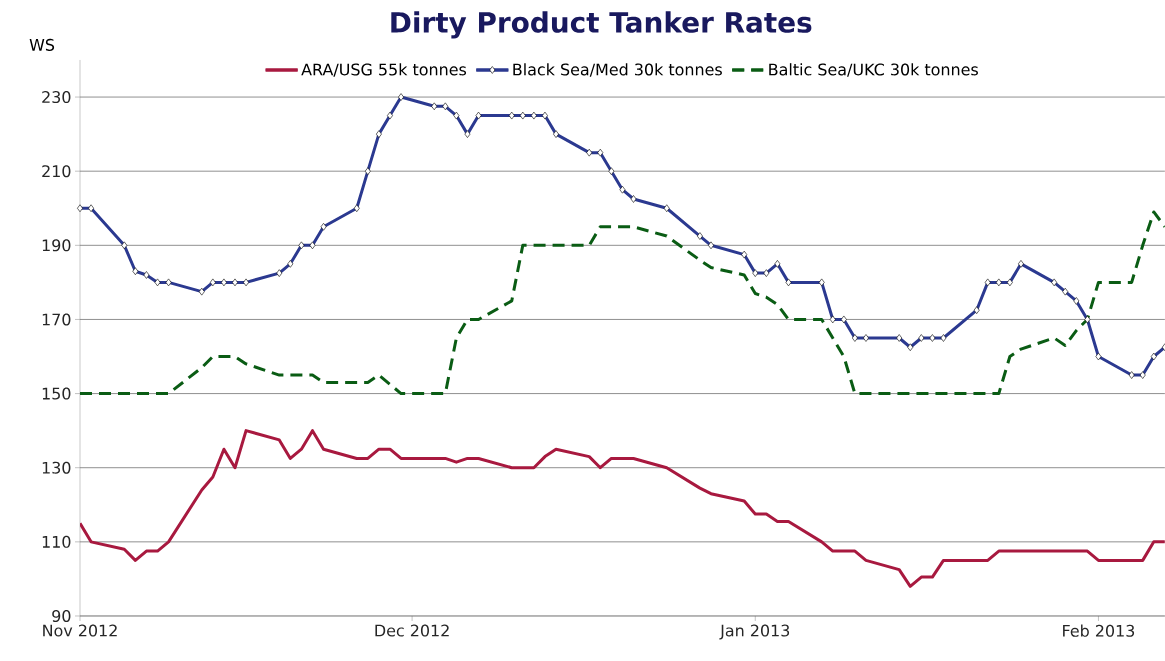  What do you see at coordinates (1099, 630) in the screenshot?
I see `x-tick-label: Feb 2013` at bounding box center [1099, 630].